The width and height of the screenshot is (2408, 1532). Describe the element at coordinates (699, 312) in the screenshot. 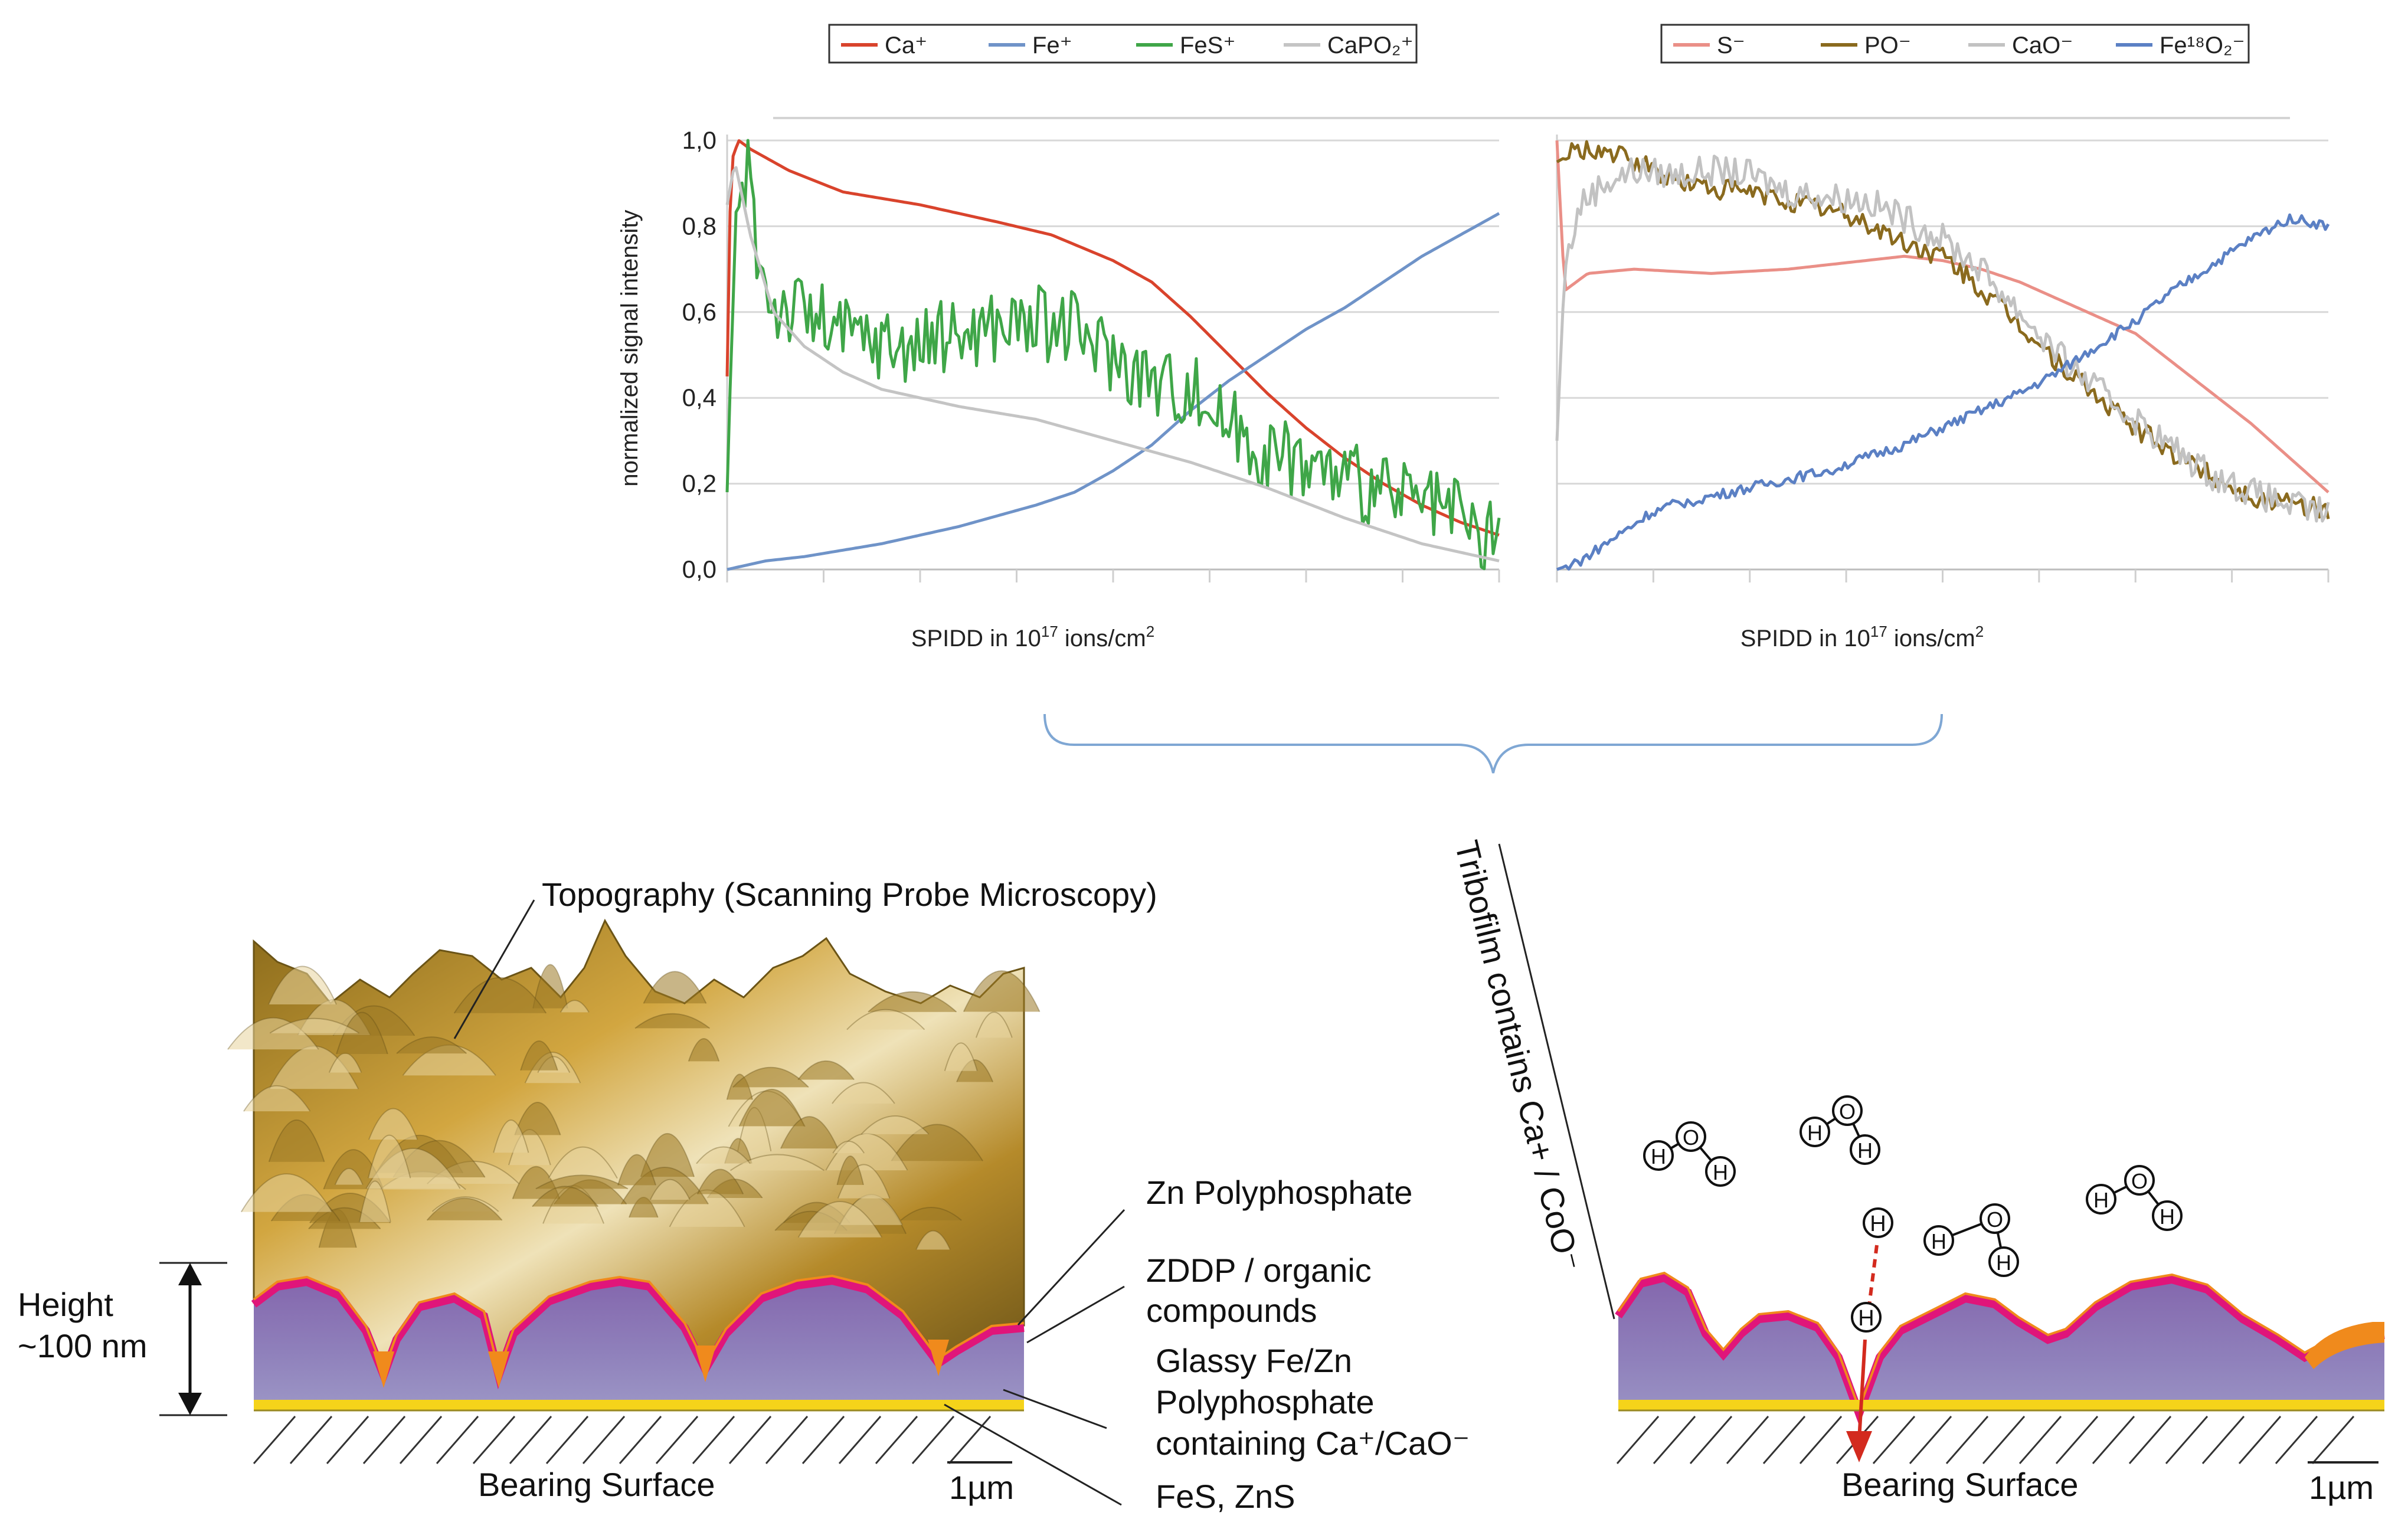

I see `y-tick-label: 0,6` at that location.